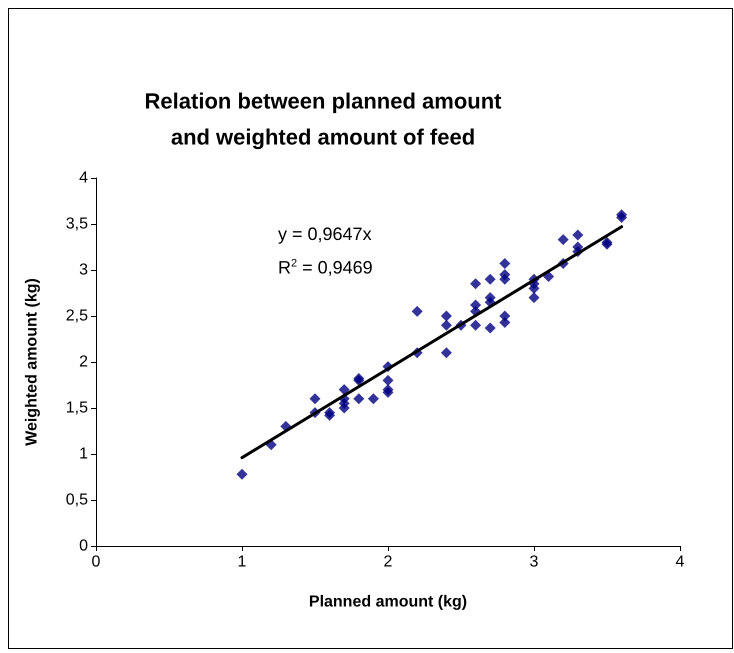 The height and width of the screenshot is (653, 734). I want to click on y-tick-label: 0,5, so click(77, 500).